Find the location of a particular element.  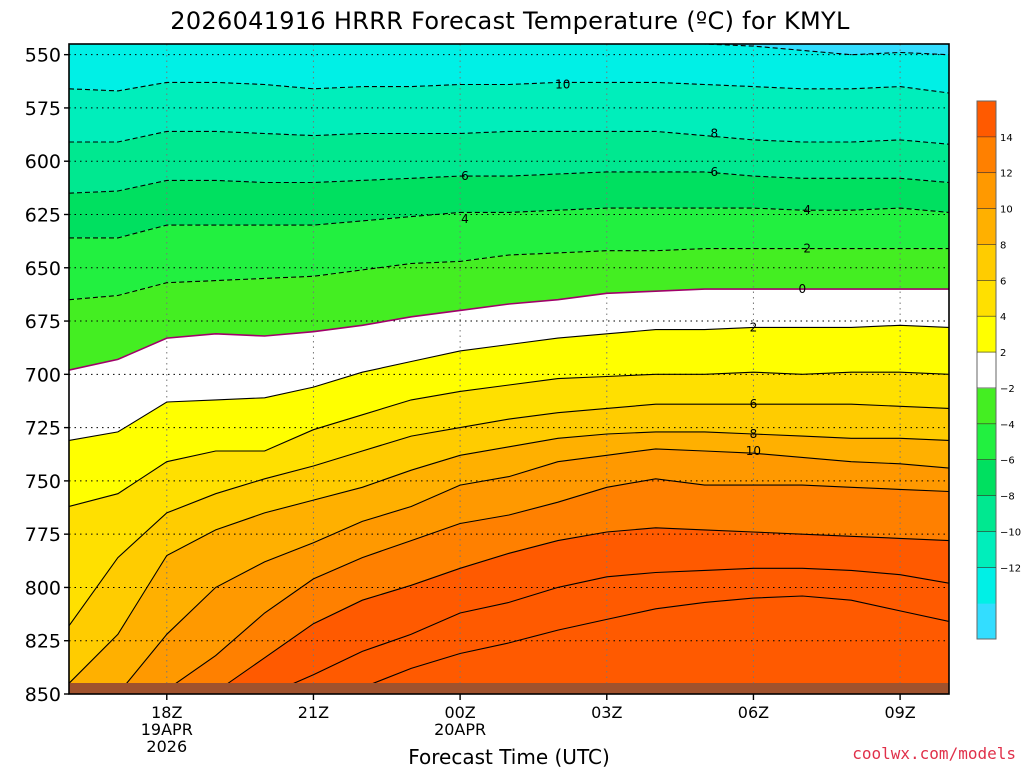

colorbar-tick-label: 2 is located at coordinates (1003, 353).